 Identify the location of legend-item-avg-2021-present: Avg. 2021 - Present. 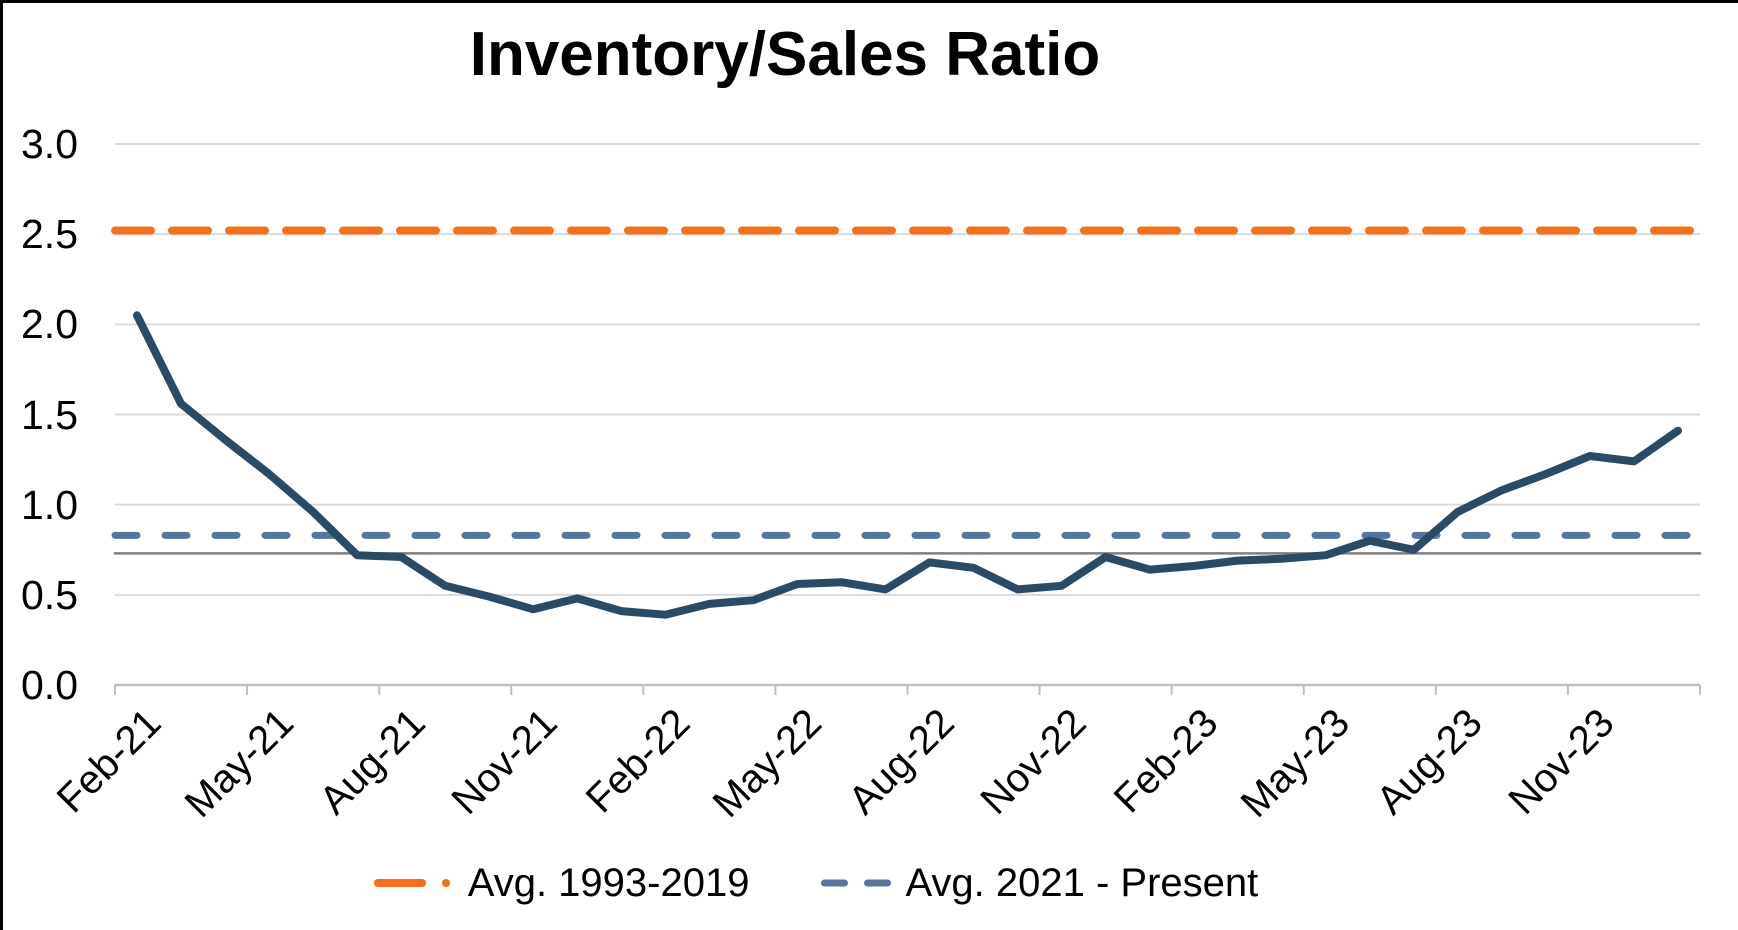
(1039, 883).